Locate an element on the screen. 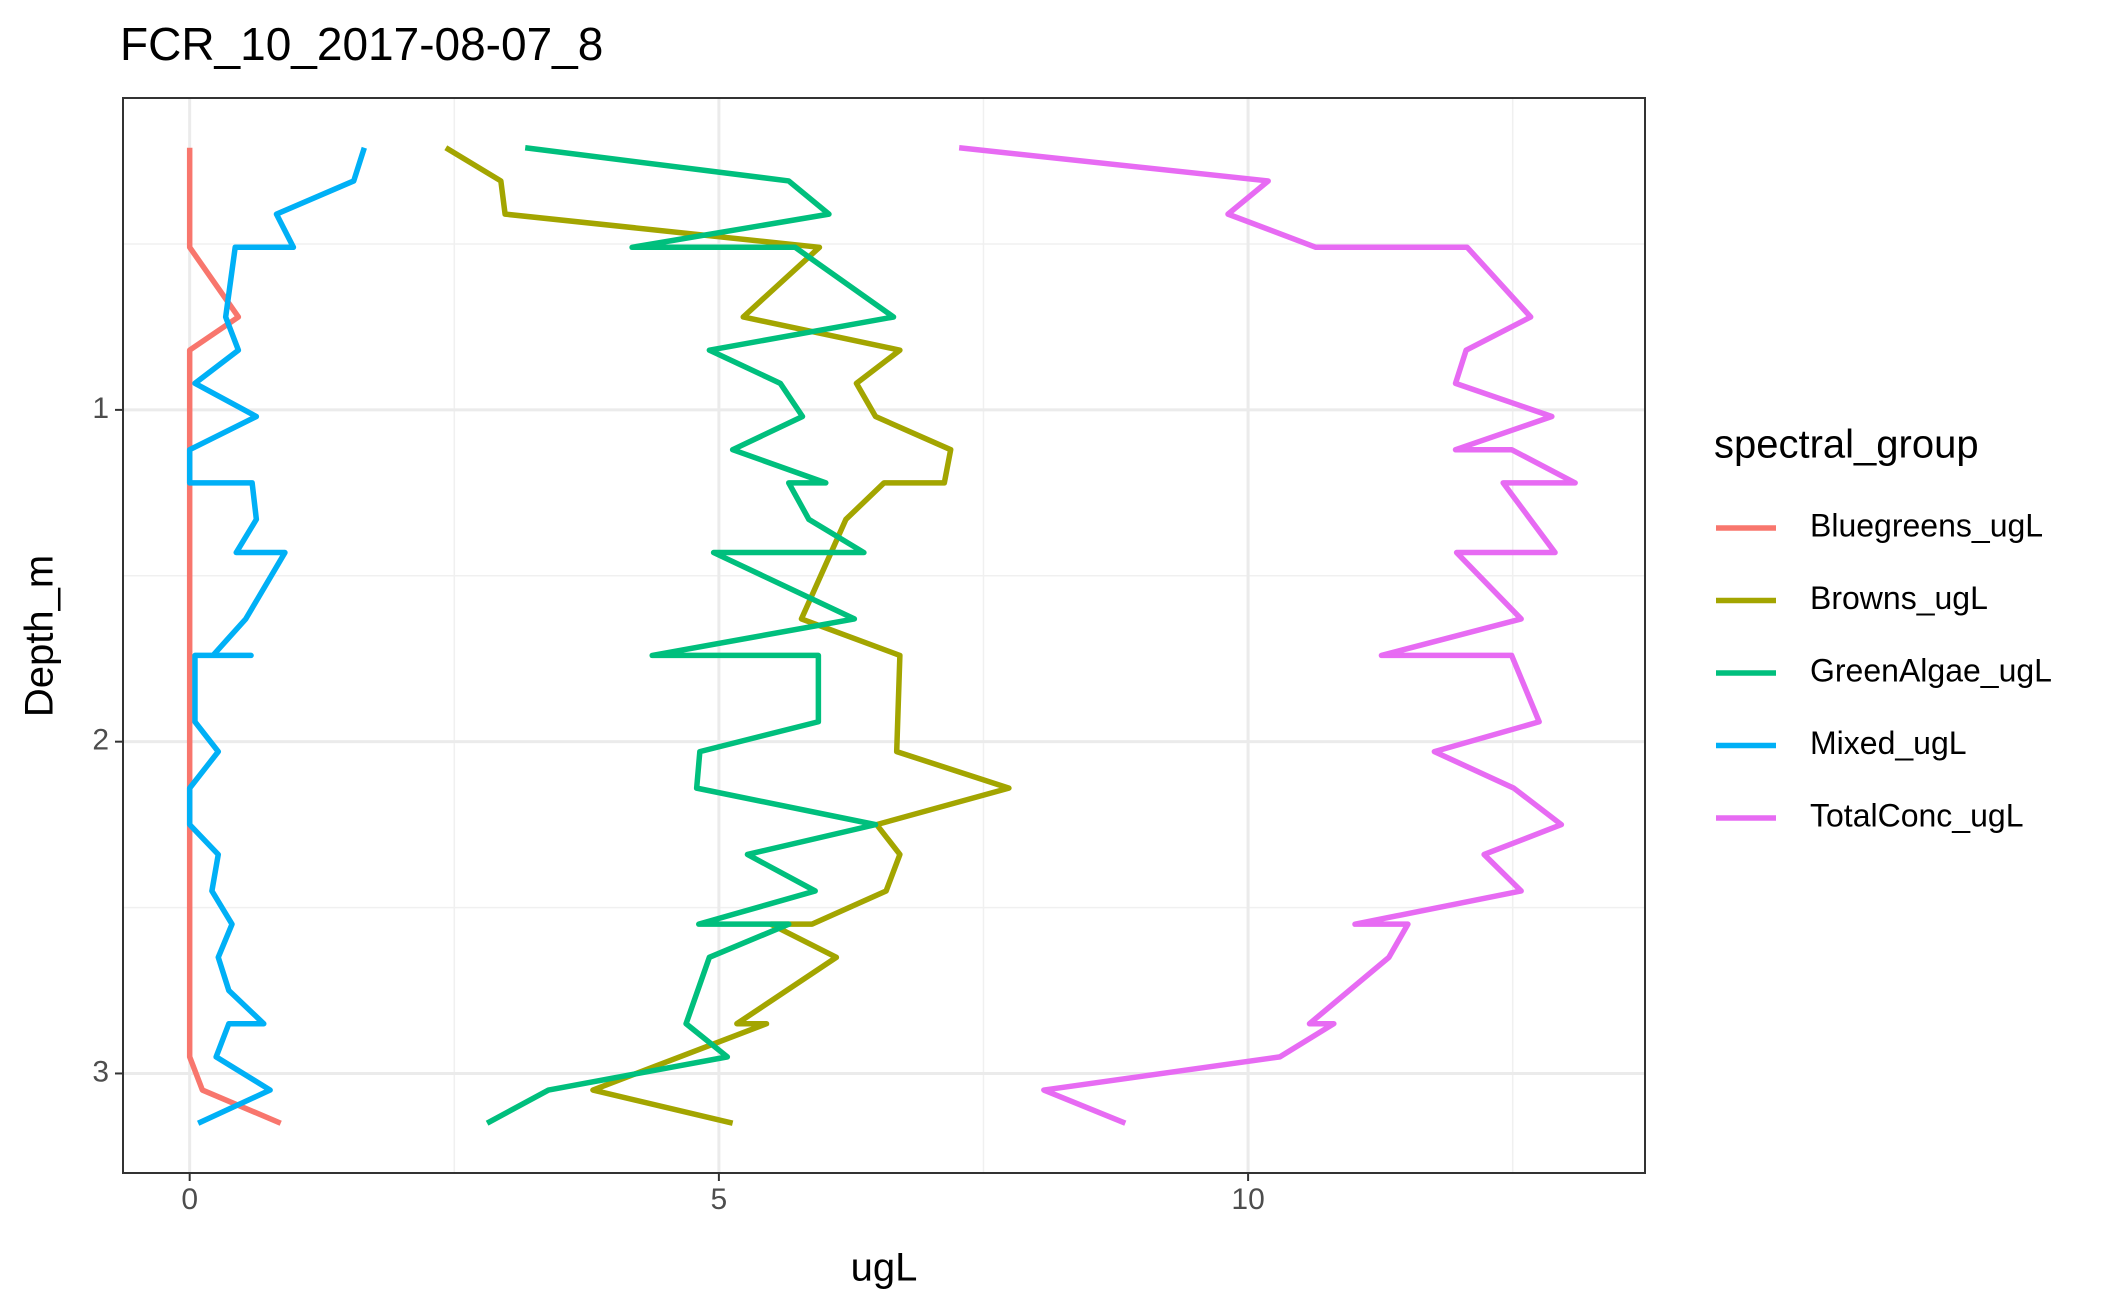 Image resolution: width=2115 pixels, height=1300 pixels. y-tick-label: 3 is located at coordinates (100, 1071).